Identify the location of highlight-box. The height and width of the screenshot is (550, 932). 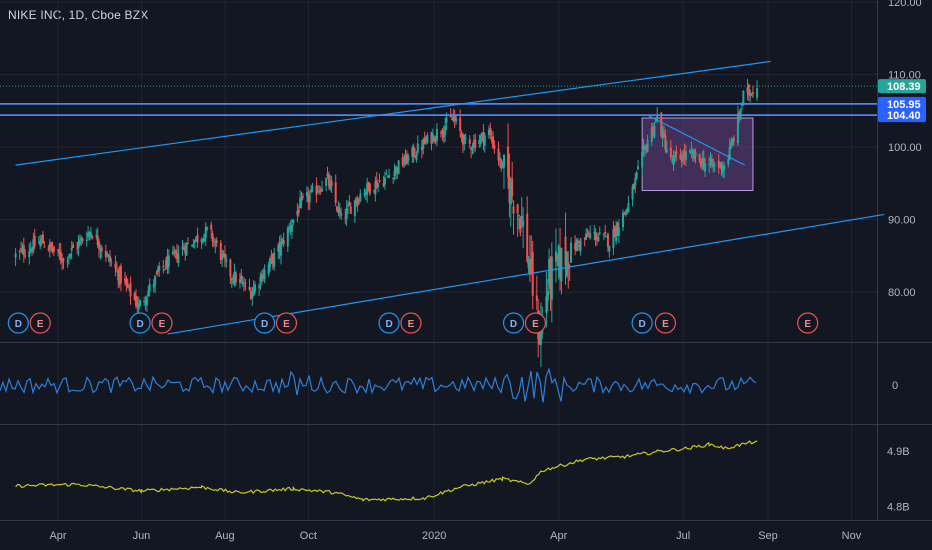
(697, 154).